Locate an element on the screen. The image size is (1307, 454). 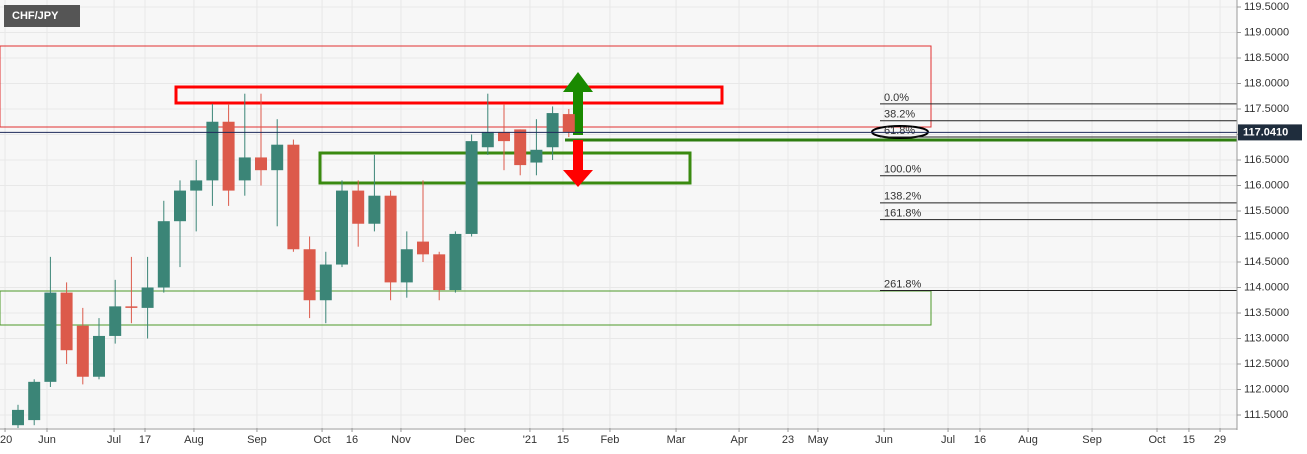
y-tick-label: 119.5000 is located at coordinates (1266, 7).